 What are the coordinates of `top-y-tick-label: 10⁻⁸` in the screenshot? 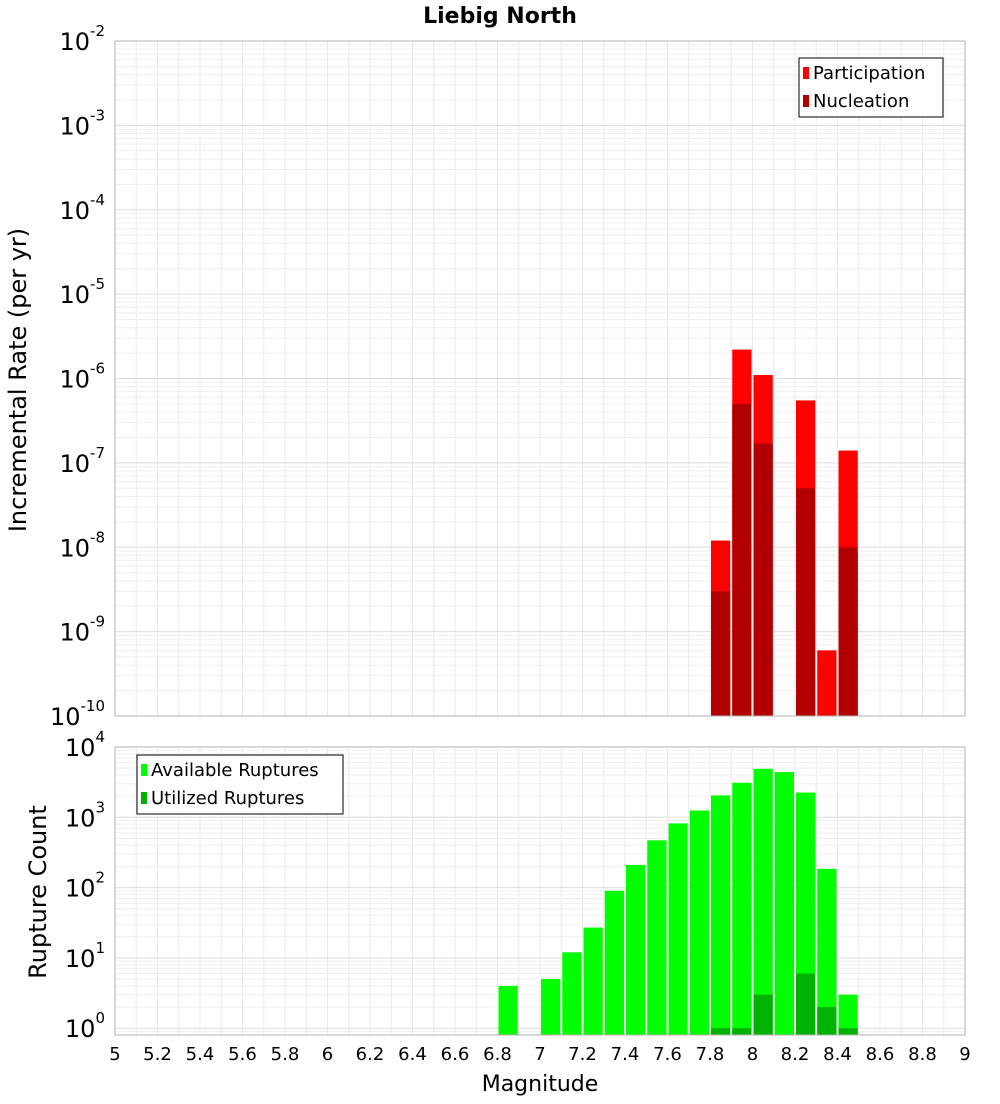 It's located at (82, 545).